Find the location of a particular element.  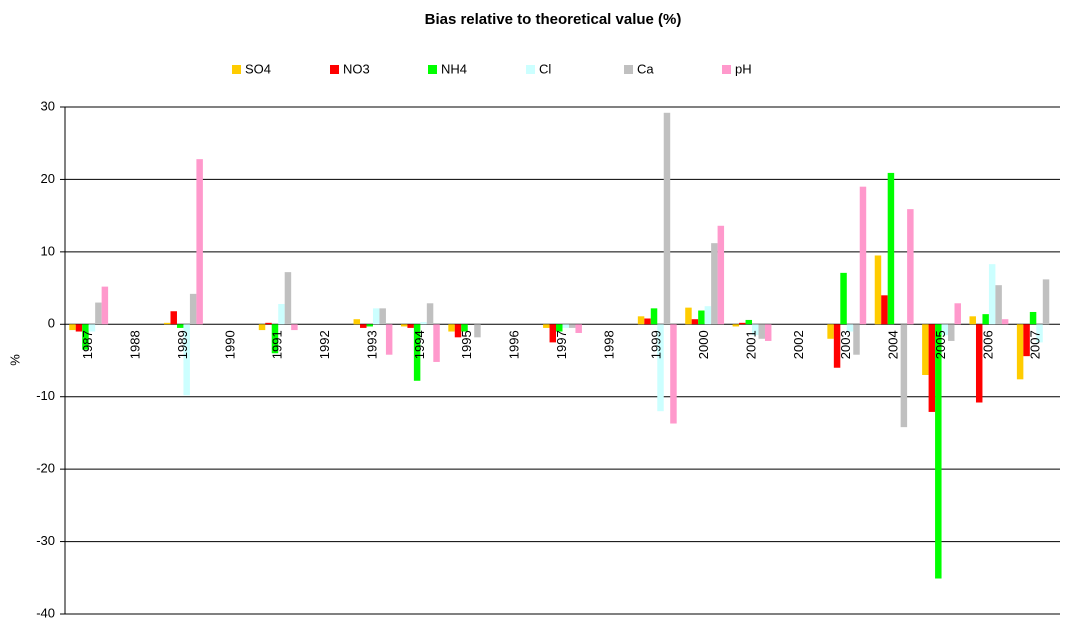

x-tick-label: 2001 is located at coordinates (750, 344).